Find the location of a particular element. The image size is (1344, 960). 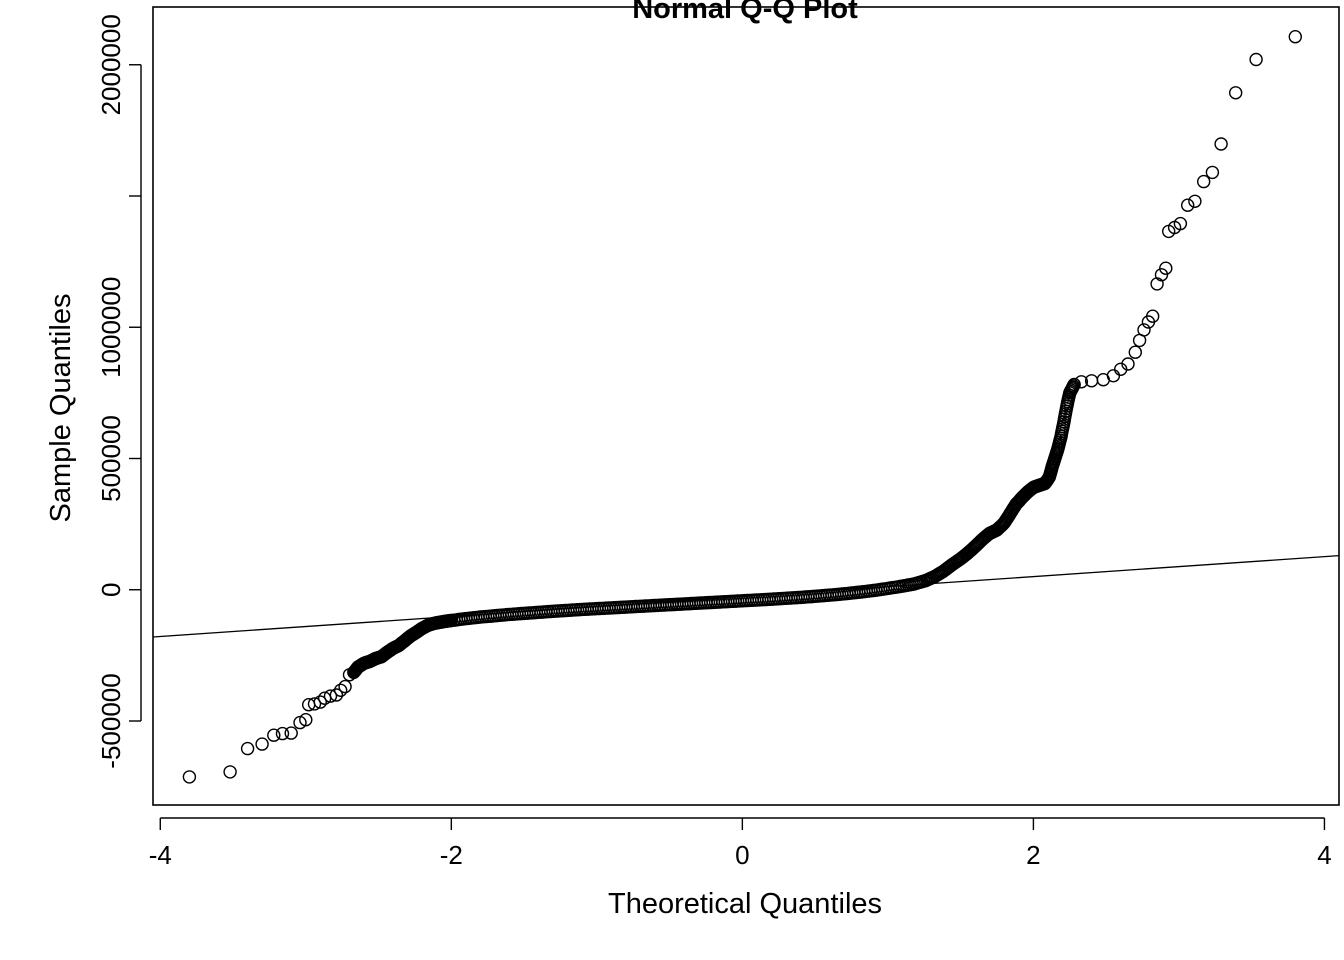

chart-title: Normal Q-Q Plot is located at coordinates (745, 12).